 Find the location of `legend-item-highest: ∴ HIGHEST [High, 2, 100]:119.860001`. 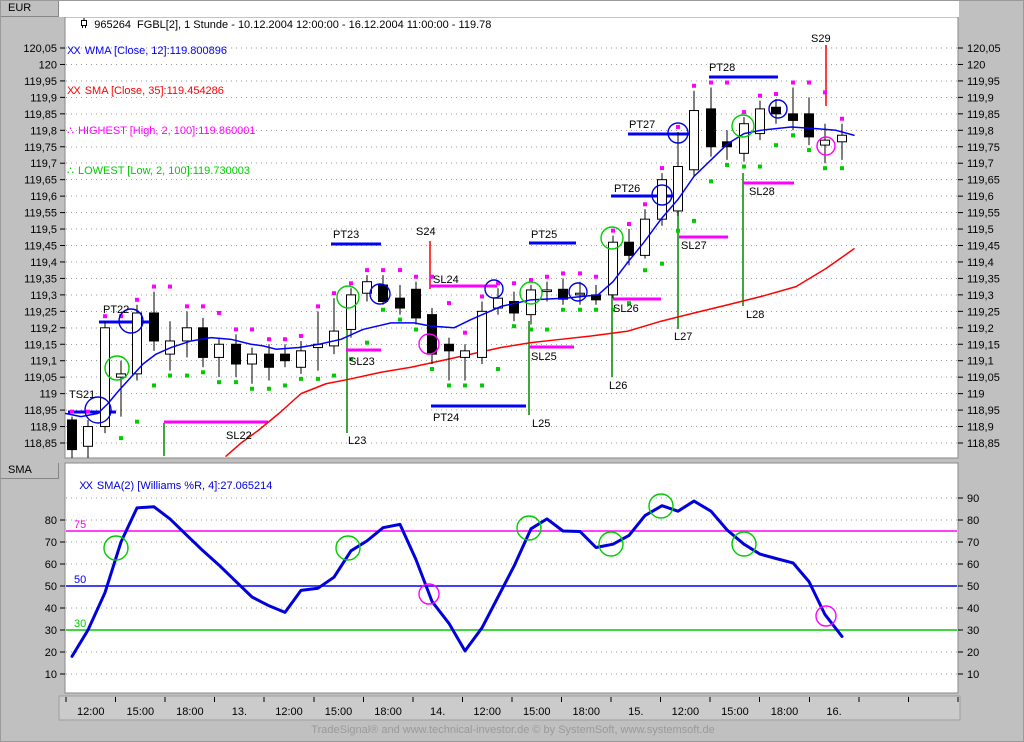

legend-item-highest: ∴ HIGHEST [High, 2, 100]:119.860001 is located at coordinates (161, 131).